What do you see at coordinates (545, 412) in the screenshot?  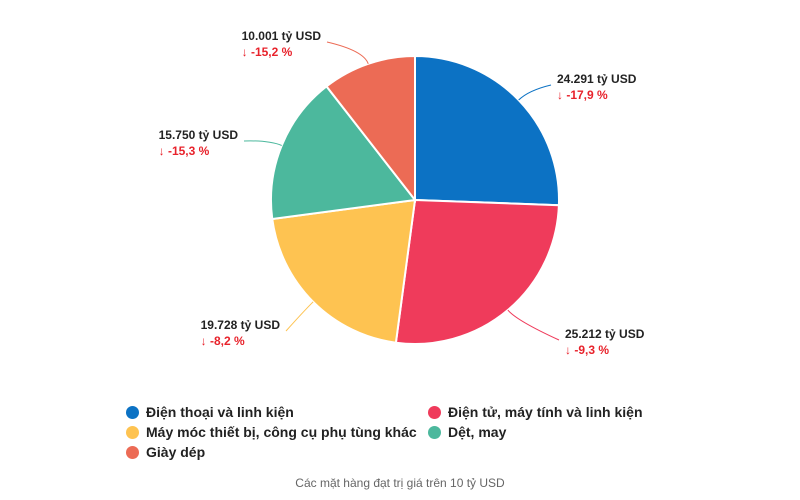 I see `legend-label: Điện tử, máy tính và linh kiện` at bounding box center [545, 412].